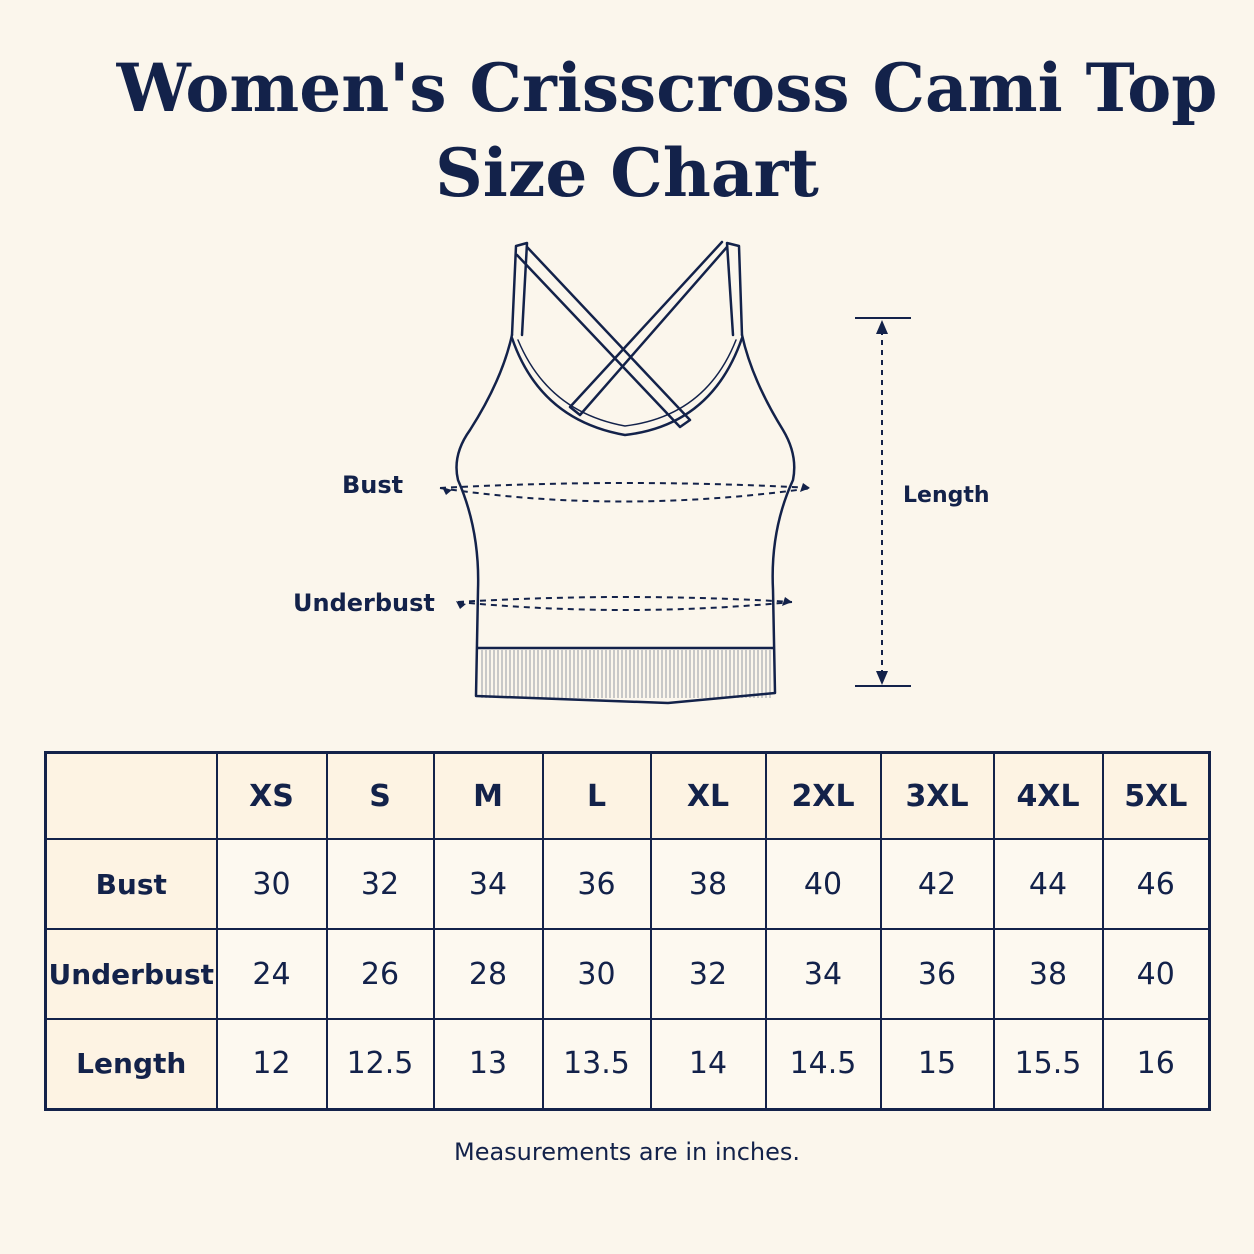 The height and width of the screenshot is (1254, 1254). I want to click on table-cell: 46, so click(1156, 884).